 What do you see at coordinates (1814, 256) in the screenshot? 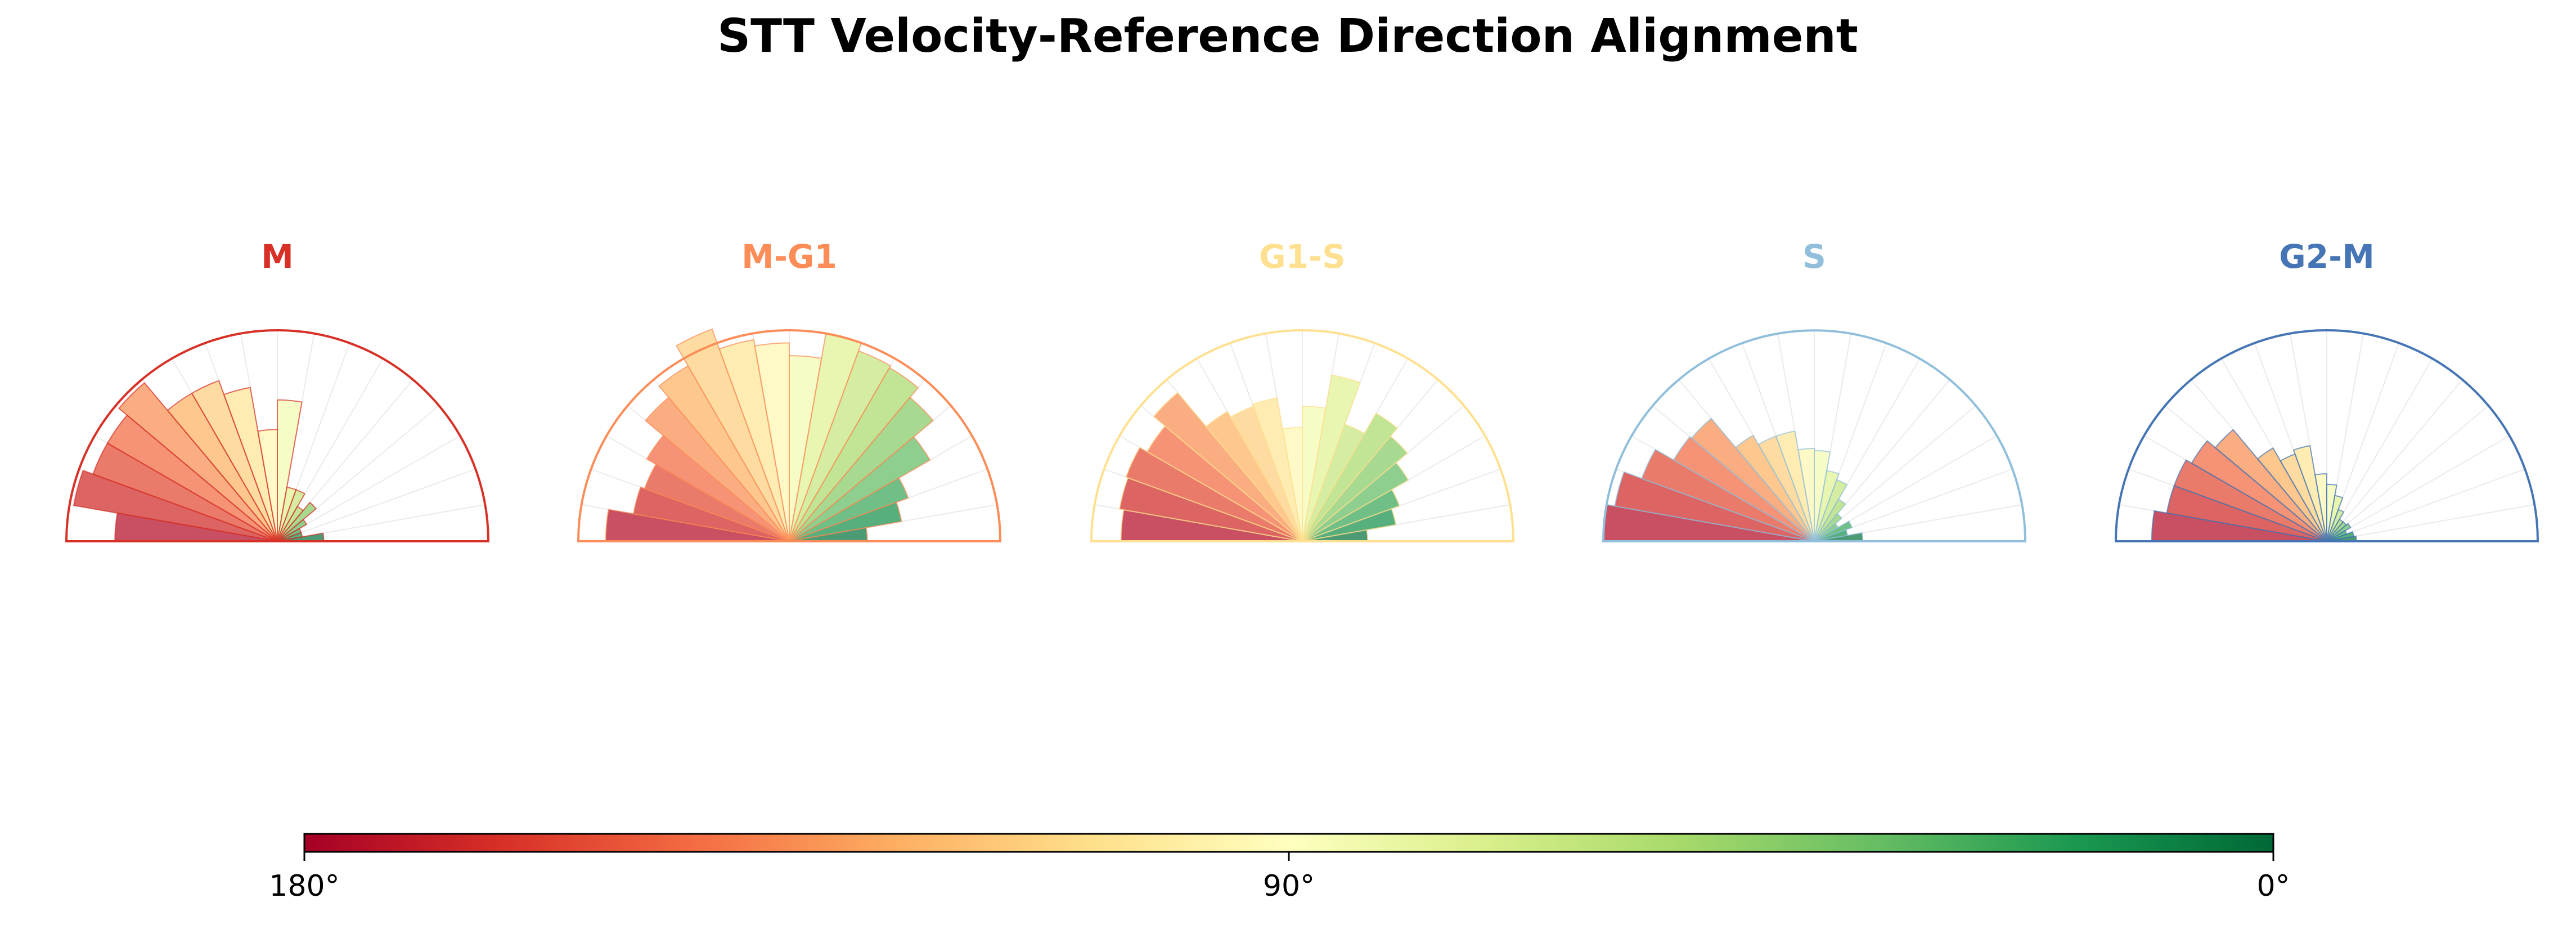
I see `panel-title: S` at bounding box center [1814, 256].